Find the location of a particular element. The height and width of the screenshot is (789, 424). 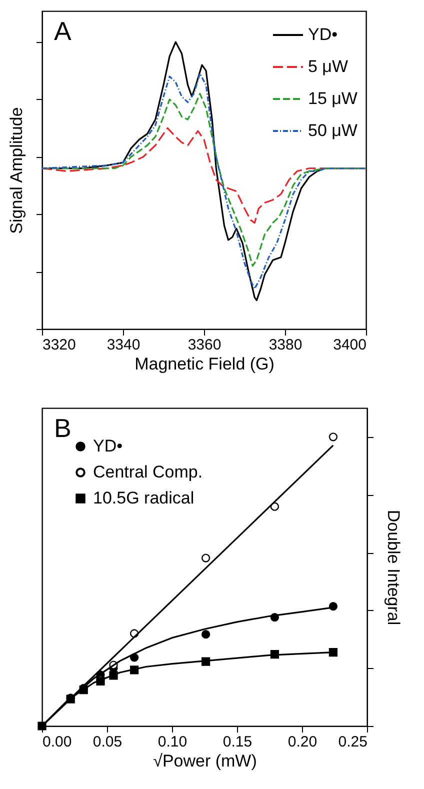

y-axis-title: Double Integral is located at coordinates (393, 568).